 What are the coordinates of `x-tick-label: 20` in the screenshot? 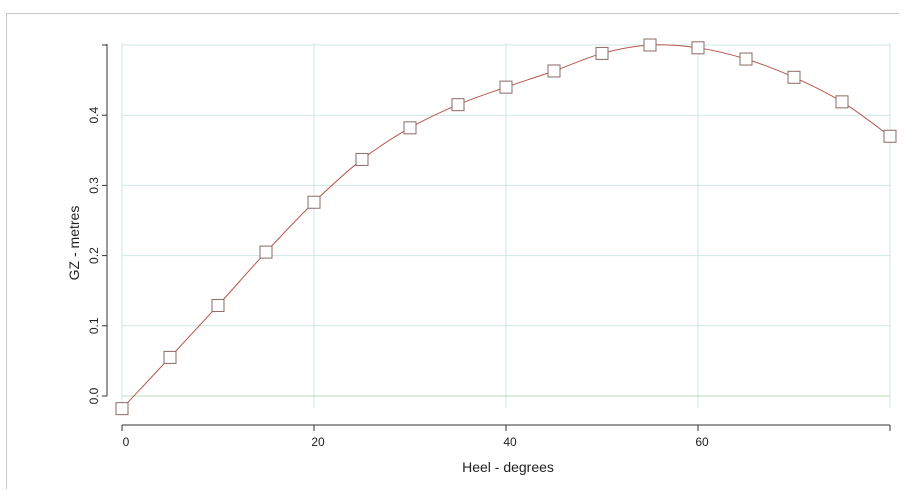 It's located at (318, 442).